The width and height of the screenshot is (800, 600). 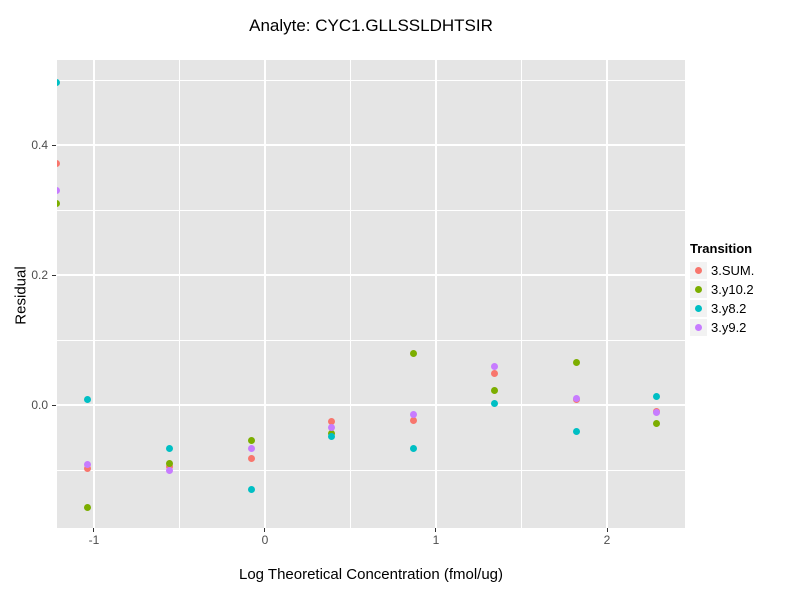 What do you see at coordinates (729, 308) in the screenshot?
I see `legend-item-label: 3.y8.2` at bounding box center [729, 308].